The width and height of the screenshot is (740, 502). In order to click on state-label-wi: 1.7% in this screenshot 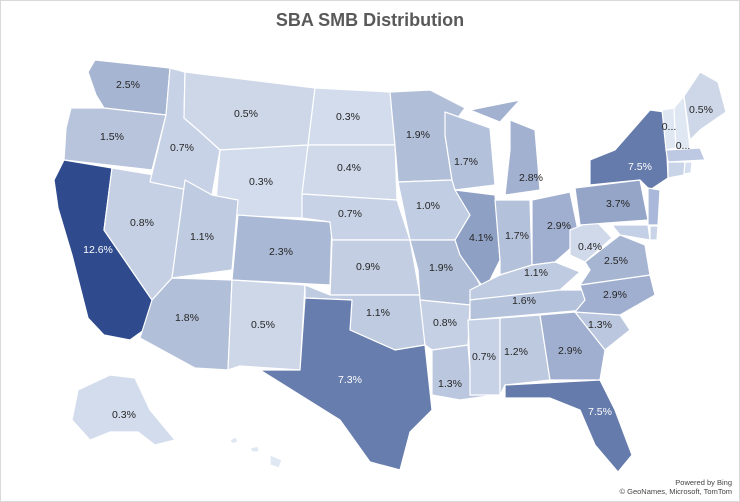, I will do `click(466, 162)`.